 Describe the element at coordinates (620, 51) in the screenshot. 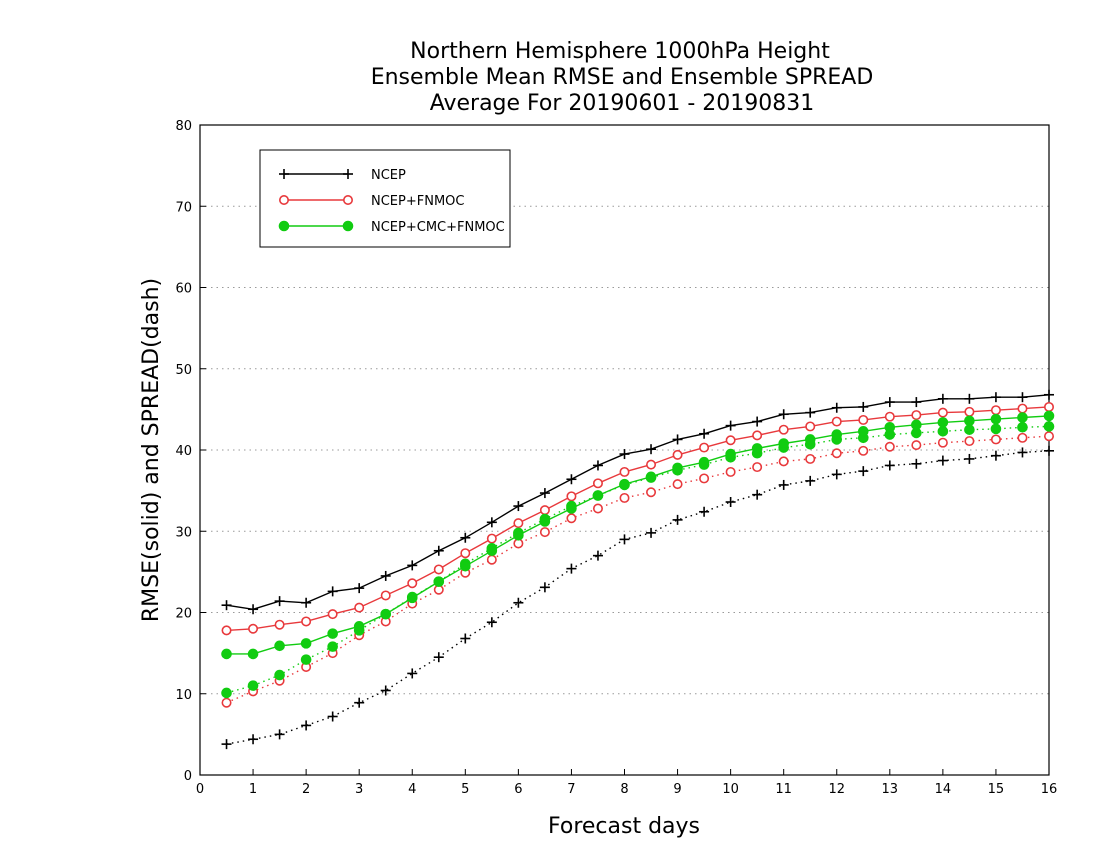

I see `title-line-1: Northern Hemisphere 1000hPa Height` at that location.